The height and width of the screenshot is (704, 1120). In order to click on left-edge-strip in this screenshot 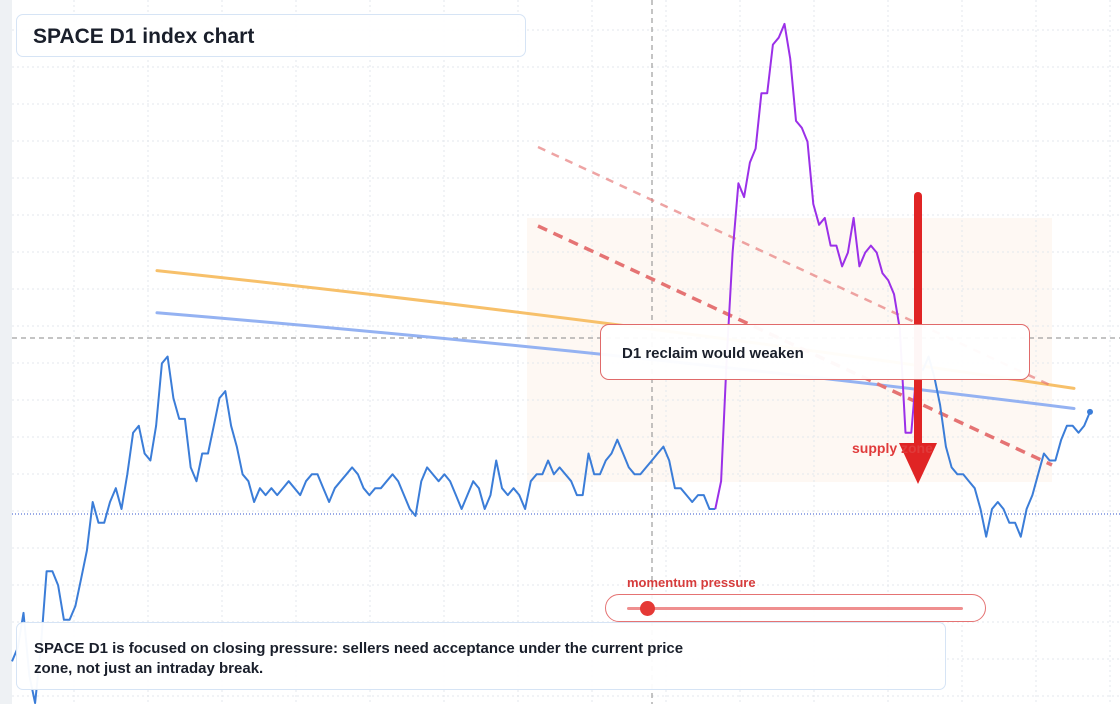, I will do `click(6, 352)`.